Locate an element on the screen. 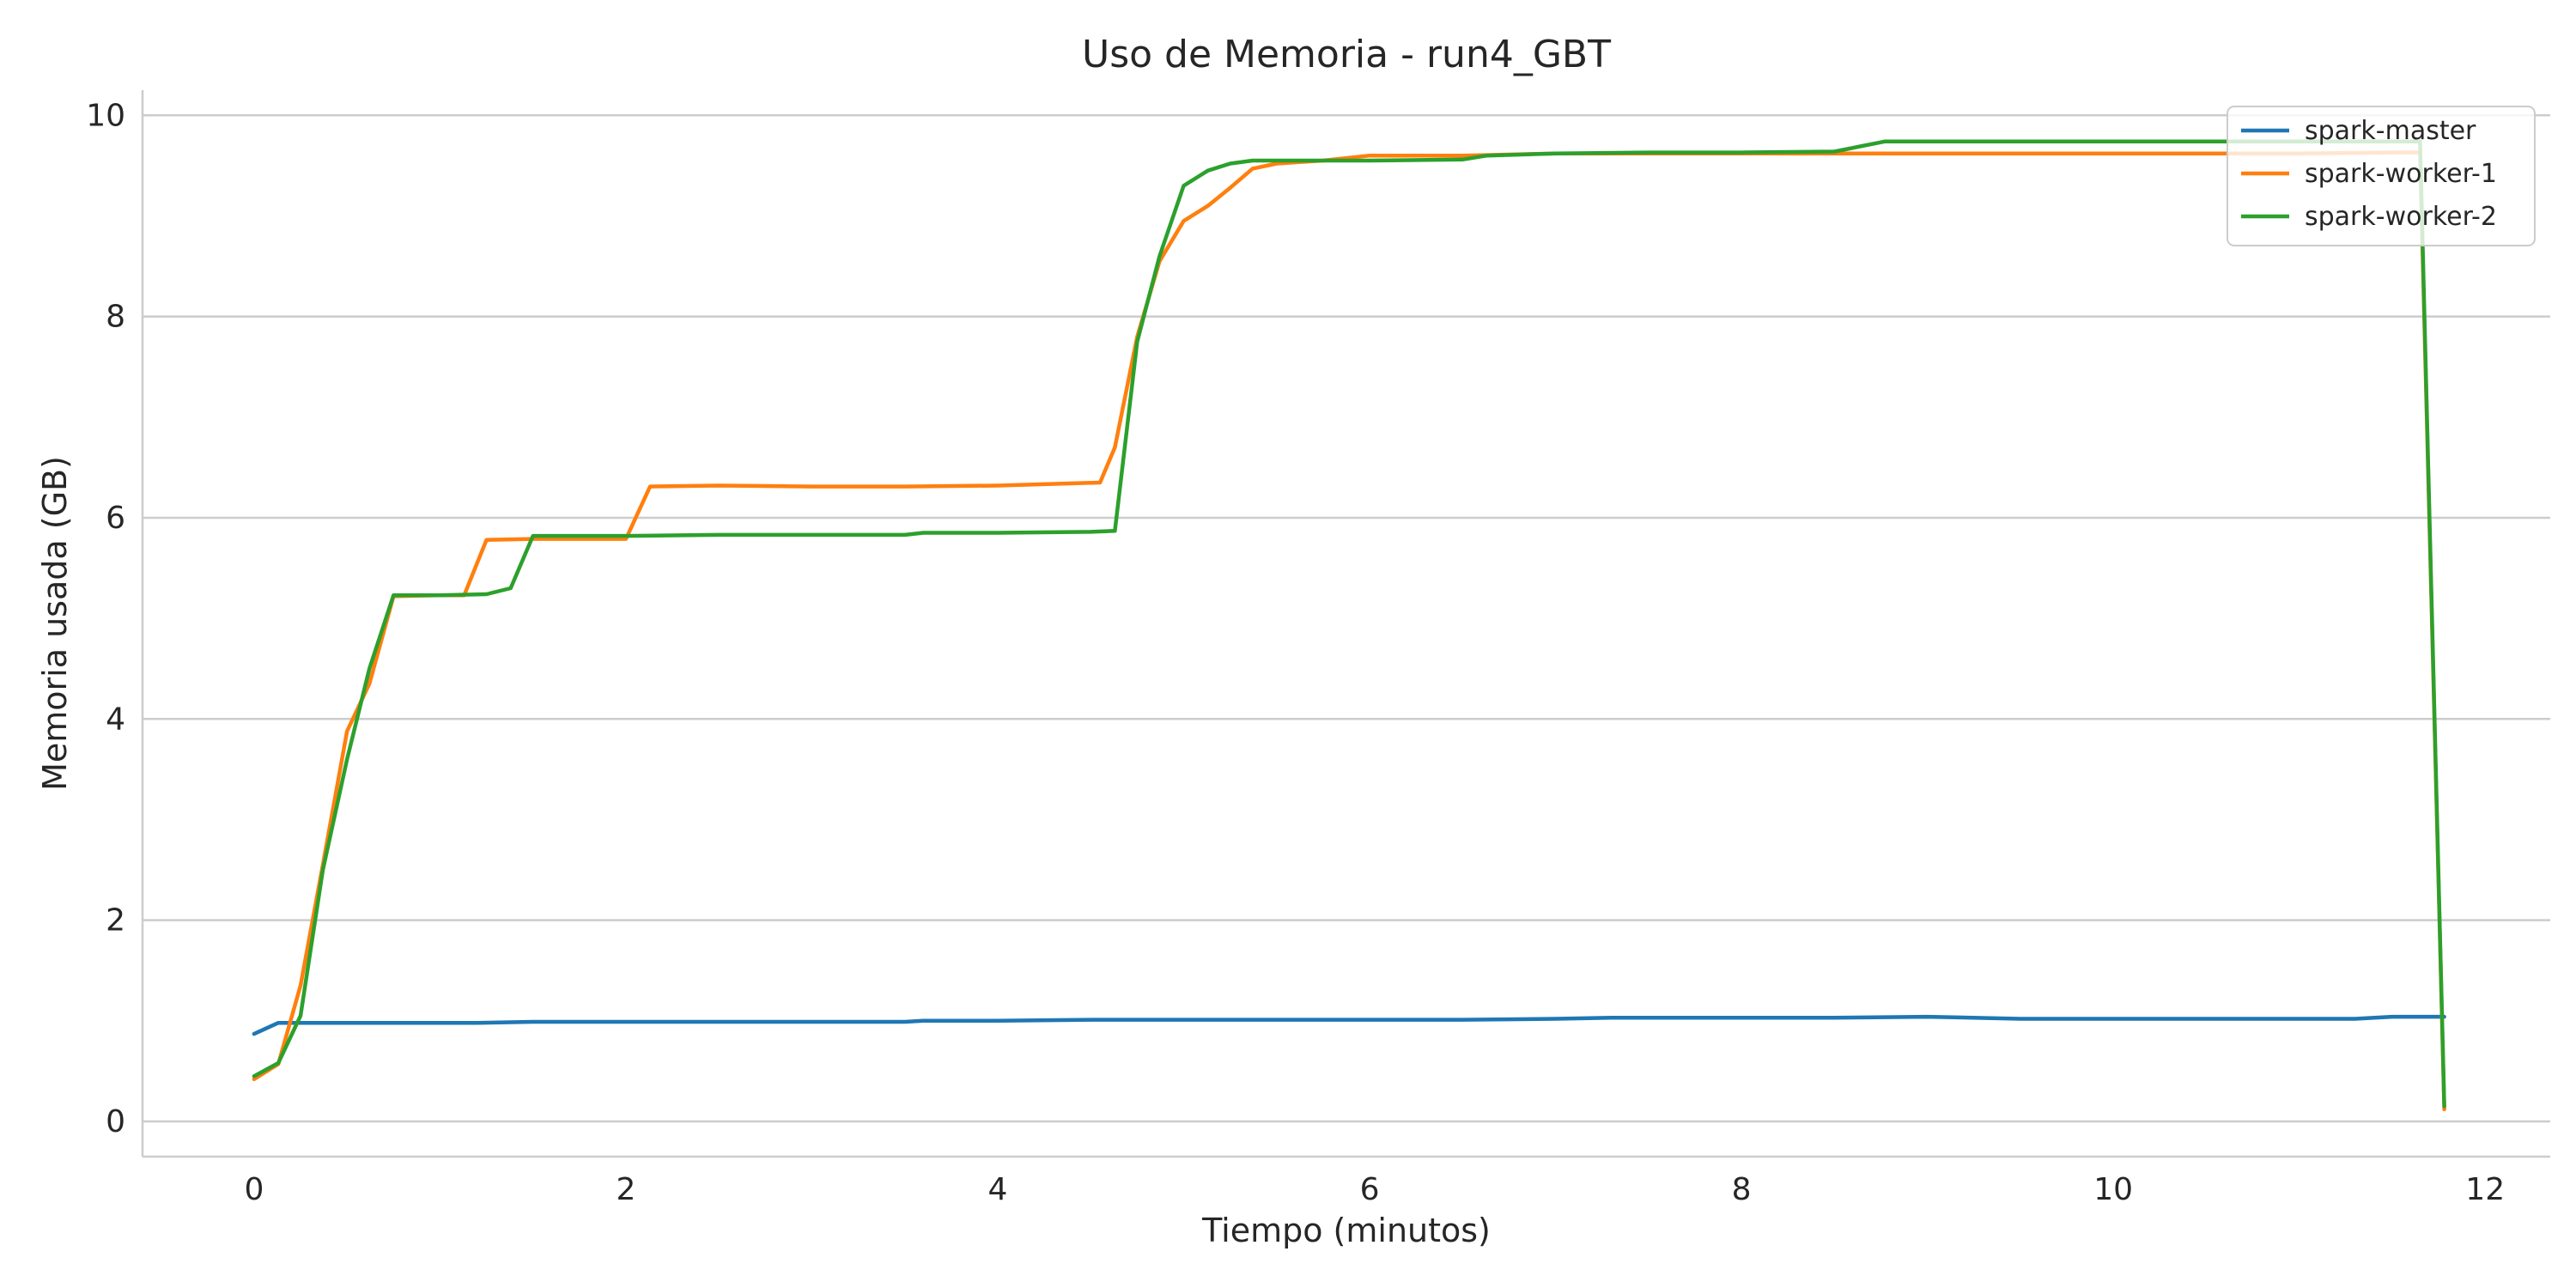 The height and width of the screenshot is (1288, 2576). y-tick-labels: 0 2 4 6 8 10 is located at coordinates (106, 618).